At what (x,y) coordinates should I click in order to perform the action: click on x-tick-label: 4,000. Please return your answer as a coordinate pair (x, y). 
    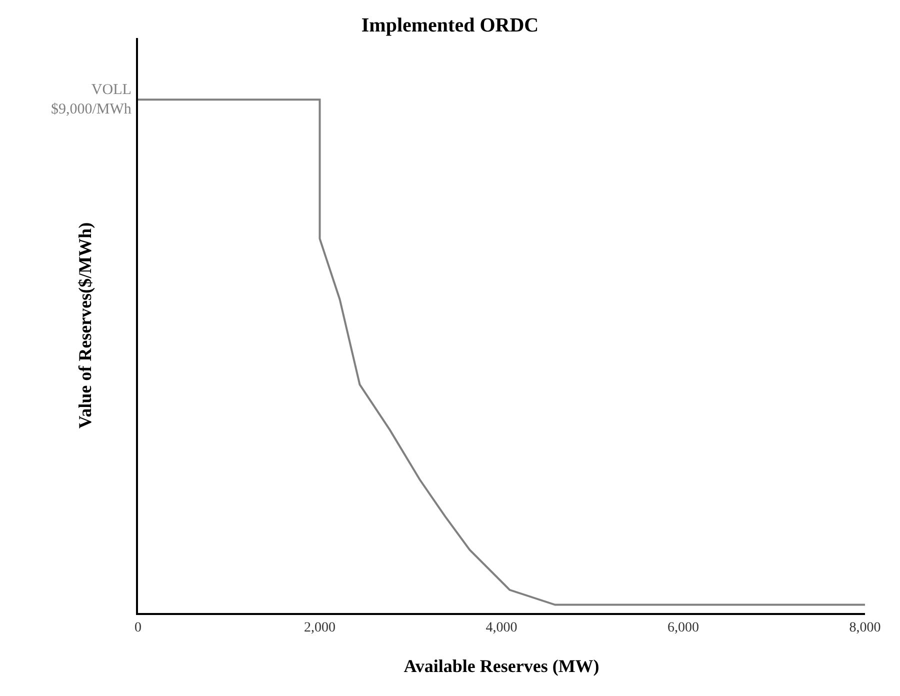
    Looking at the image, I should click on (502, 628).